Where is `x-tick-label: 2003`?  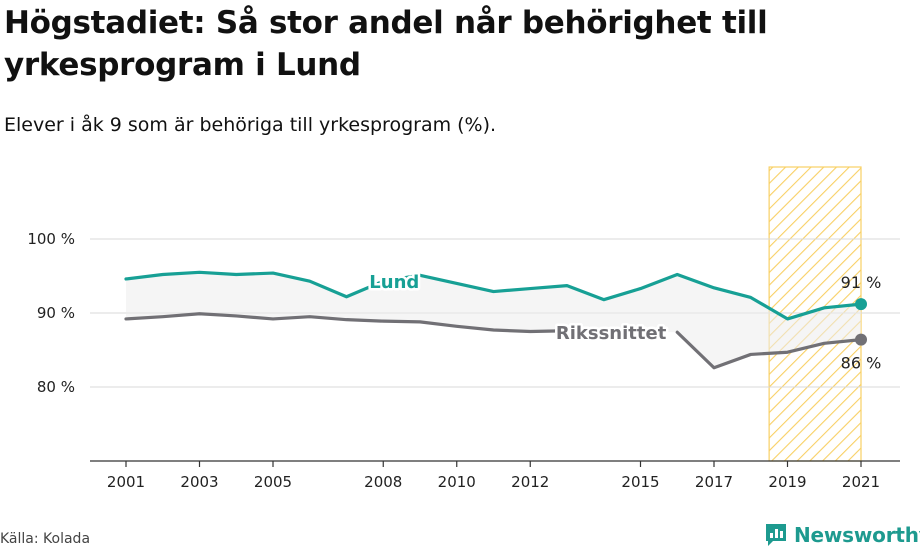
x-tick-label: 2003 is located at coordinates (199, 482).